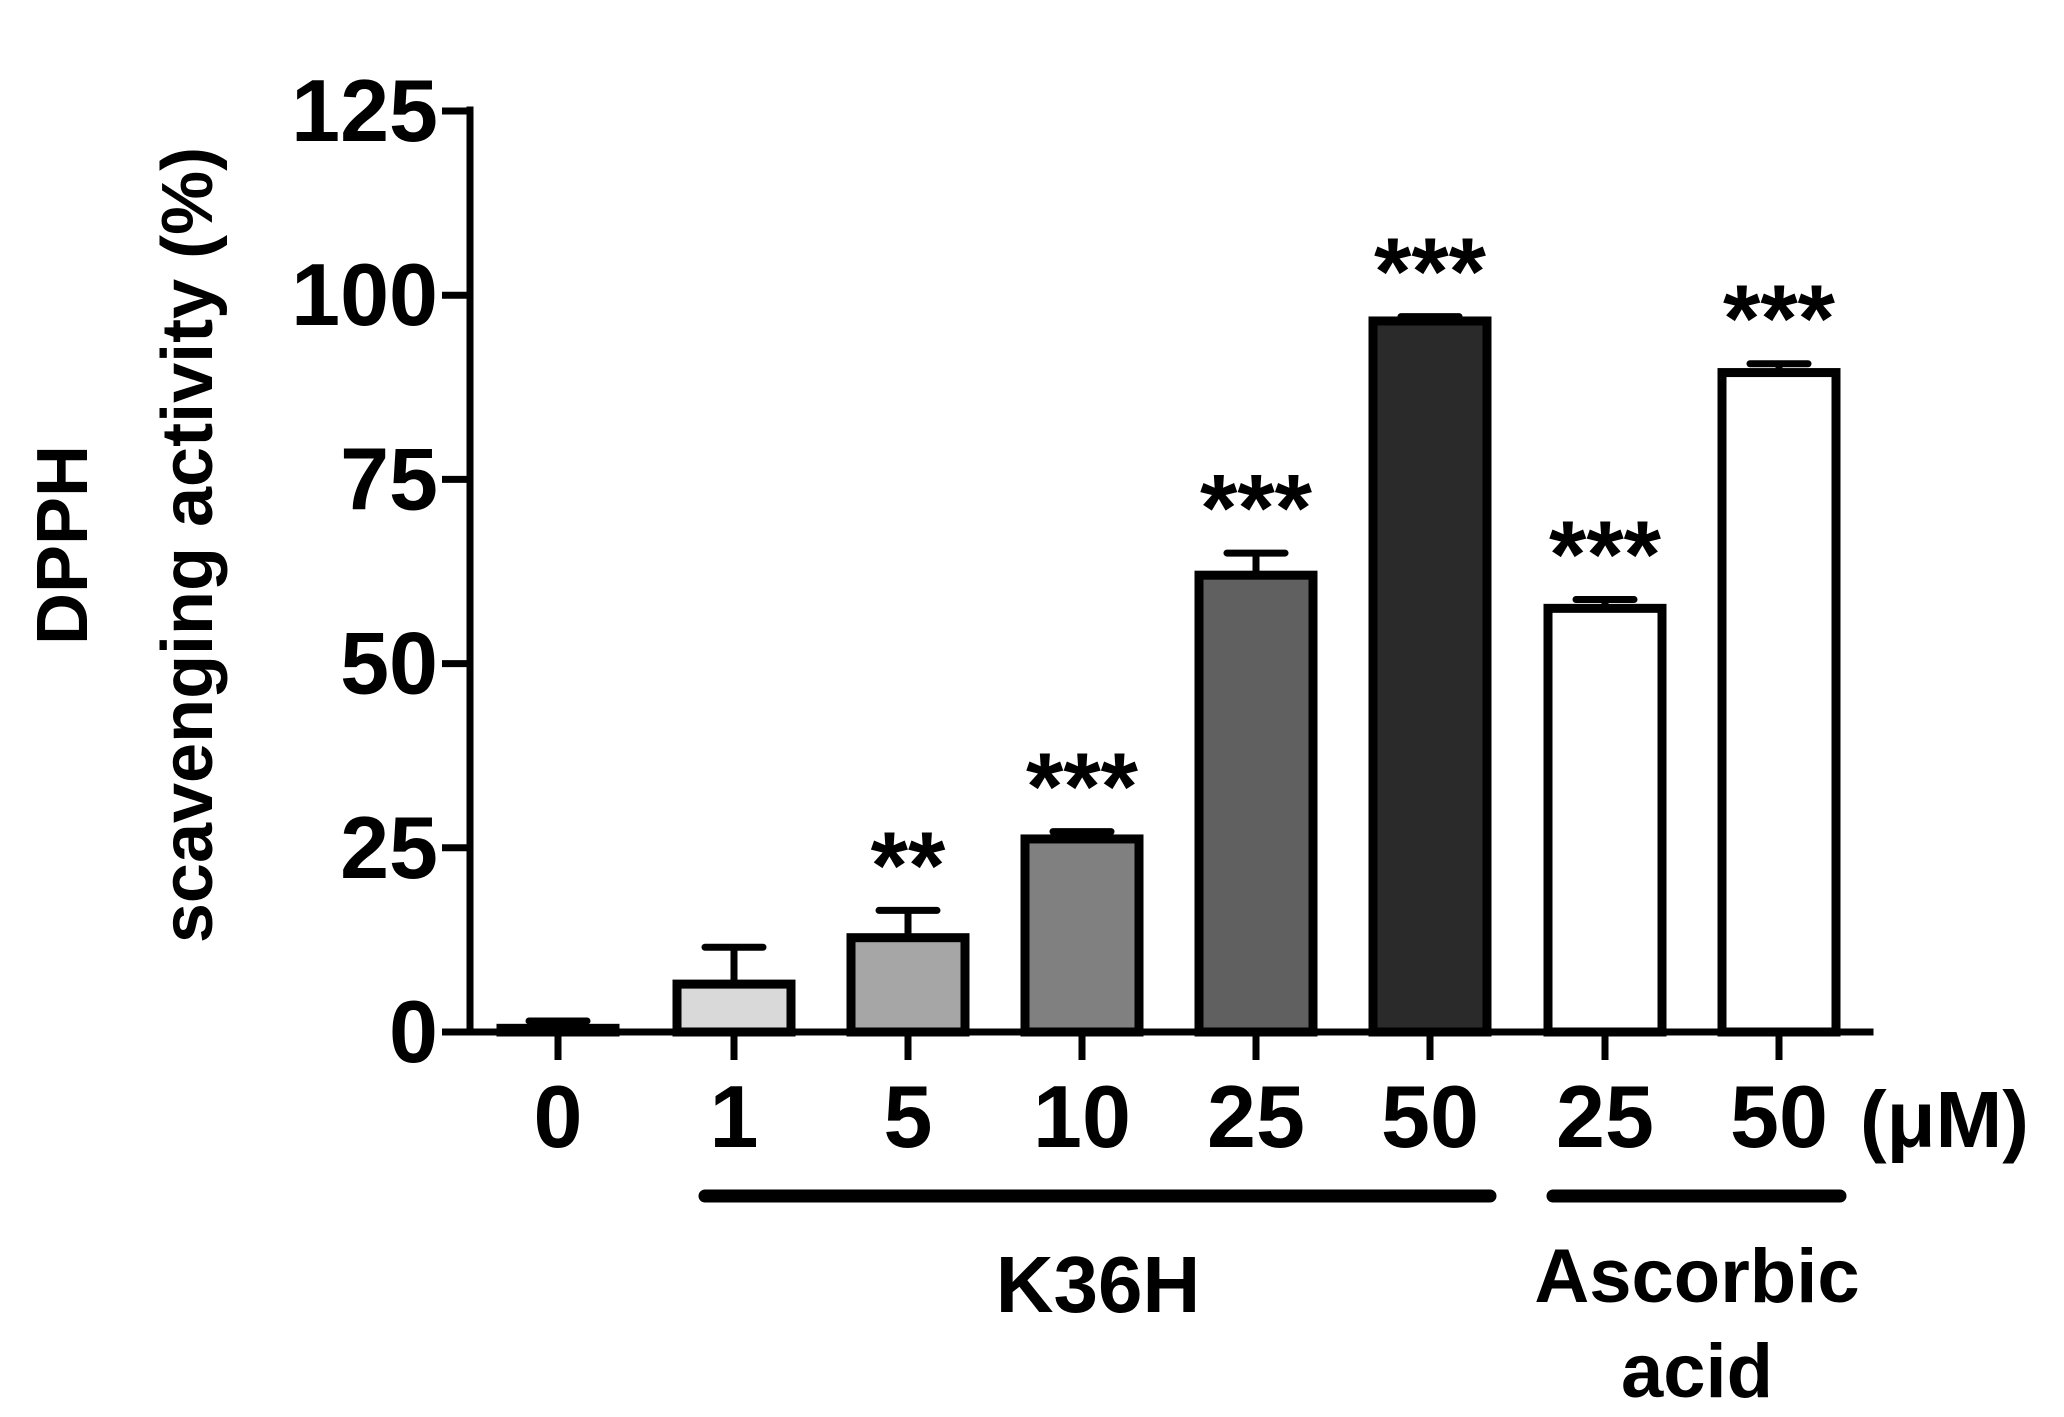  Describe the element at coordinates (389, 847) in the screenshot. I see `y-tick-label: 25` at that location.